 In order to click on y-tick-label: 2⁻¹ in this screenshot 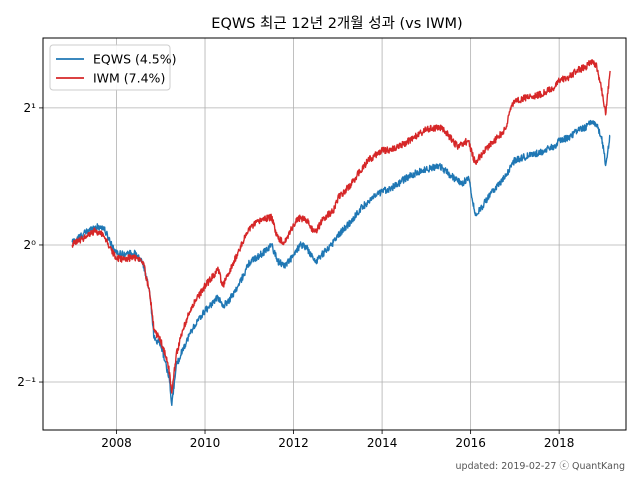, I will do `click(26, 382)`.